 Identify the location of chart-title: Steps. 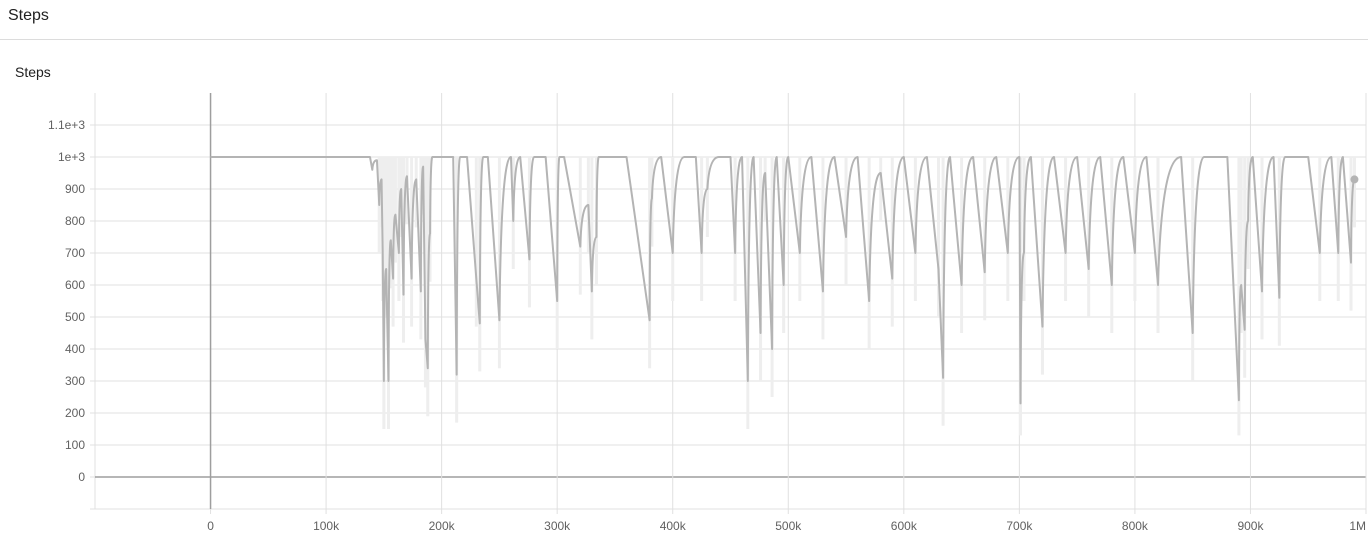
(33, 72).